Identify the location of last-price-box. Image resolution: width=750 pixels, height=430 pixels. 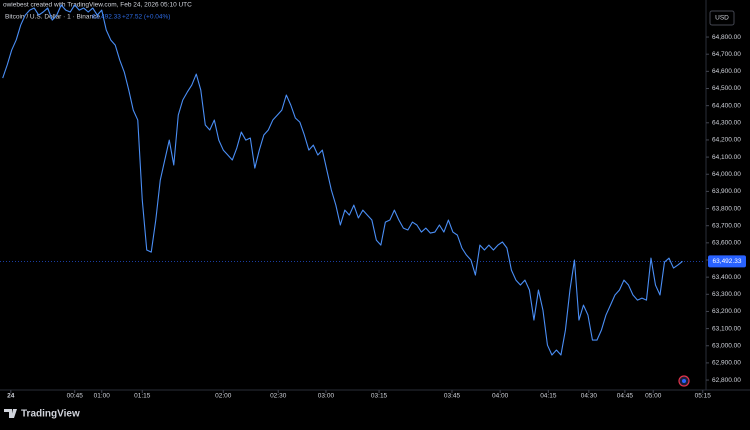
(727, 261).